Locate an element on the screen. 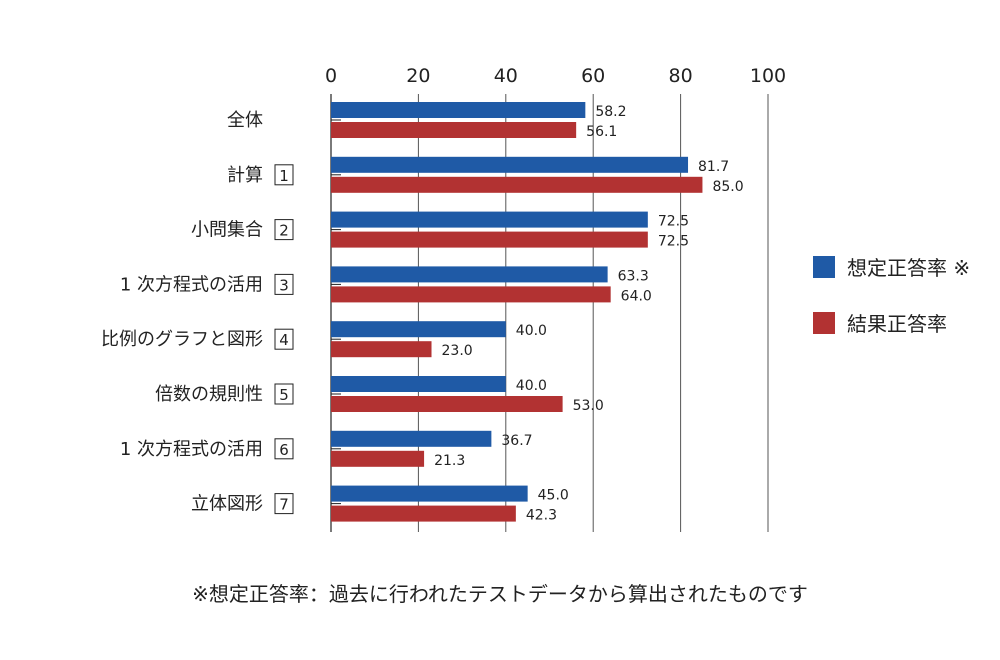 Image resolution: width=1000 pixels, height=660 pixels. category-label: 計算 is located at coordinates (245, 175).